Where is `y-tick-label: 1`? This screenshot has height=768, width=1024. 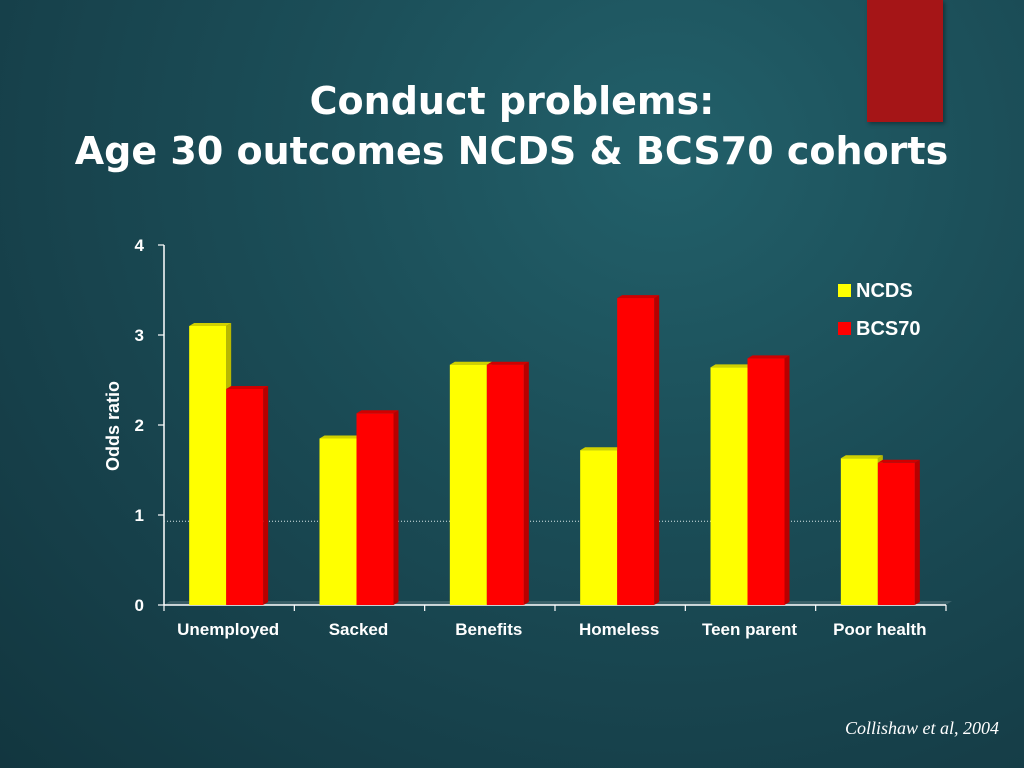 y-tick-label: 1 is located at coordinates (139, 515).